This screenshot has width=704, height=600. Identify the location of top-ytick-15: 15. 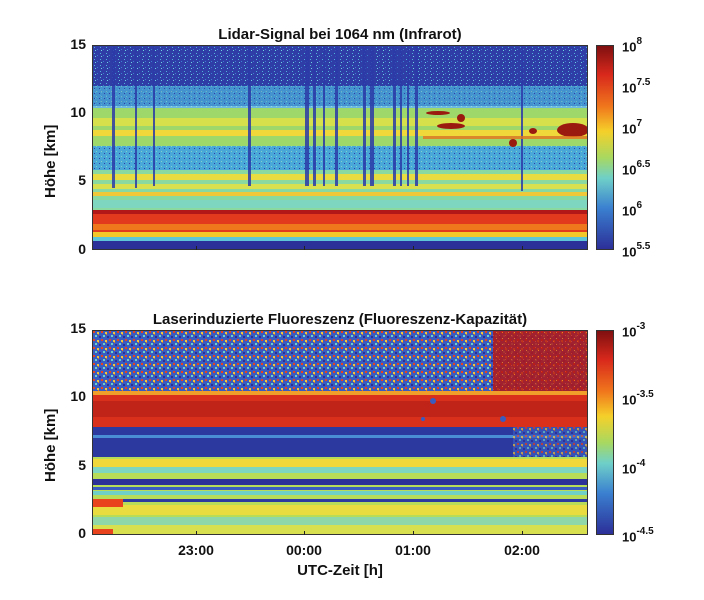
(78, 44).